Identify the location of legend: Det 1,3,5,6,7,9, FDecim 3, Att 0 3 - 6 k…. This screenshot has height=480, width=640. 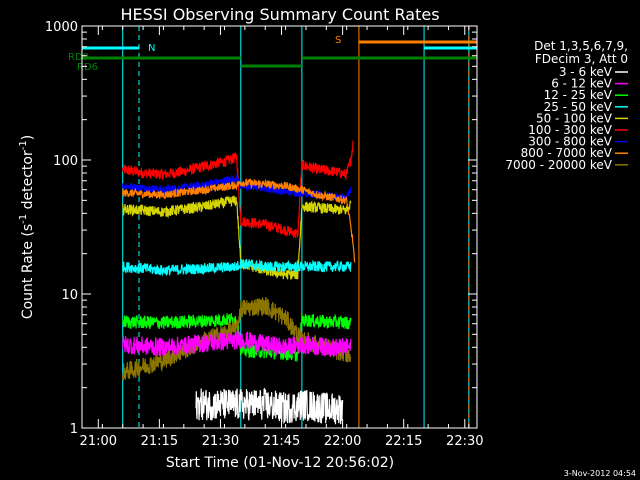
(566, 105).